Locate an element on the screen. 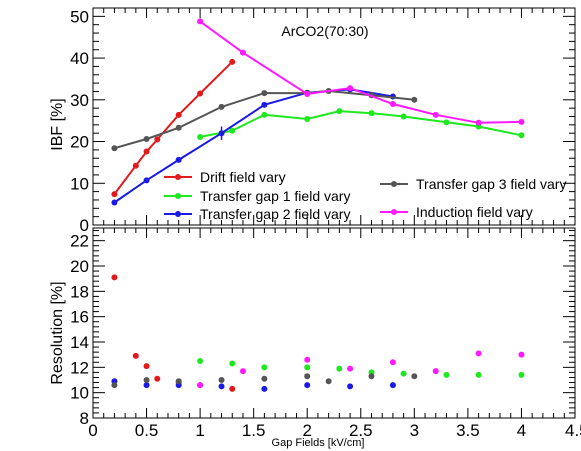 Image resolution: width=581 pixels, height=451 pixels. legend-label-transfer-gap-3-field-vary: Transfer gap 3 field vary is located at coordinates (491, 184).